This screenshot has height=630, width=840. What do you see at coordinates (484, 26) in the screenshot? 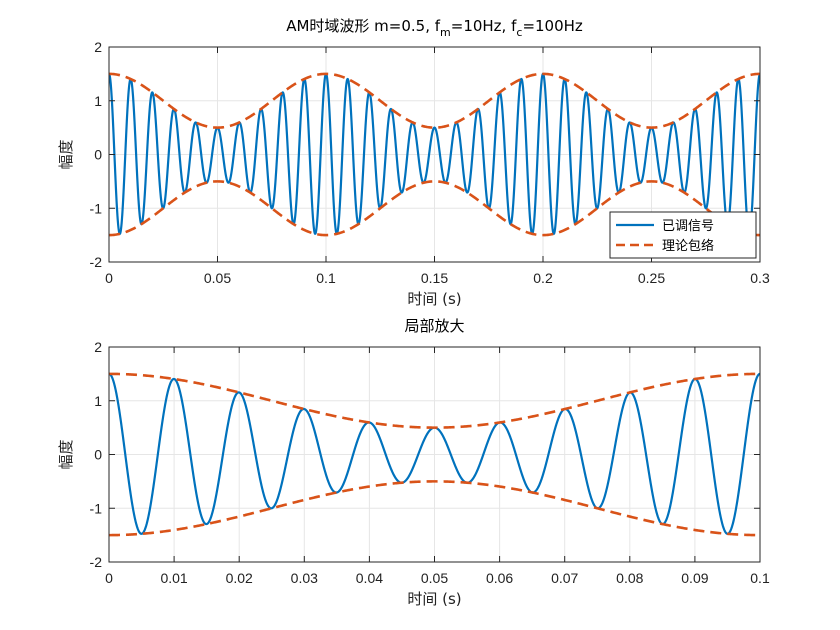
I see `title-part: =10Hz, f` at bounding box center [484, 26].